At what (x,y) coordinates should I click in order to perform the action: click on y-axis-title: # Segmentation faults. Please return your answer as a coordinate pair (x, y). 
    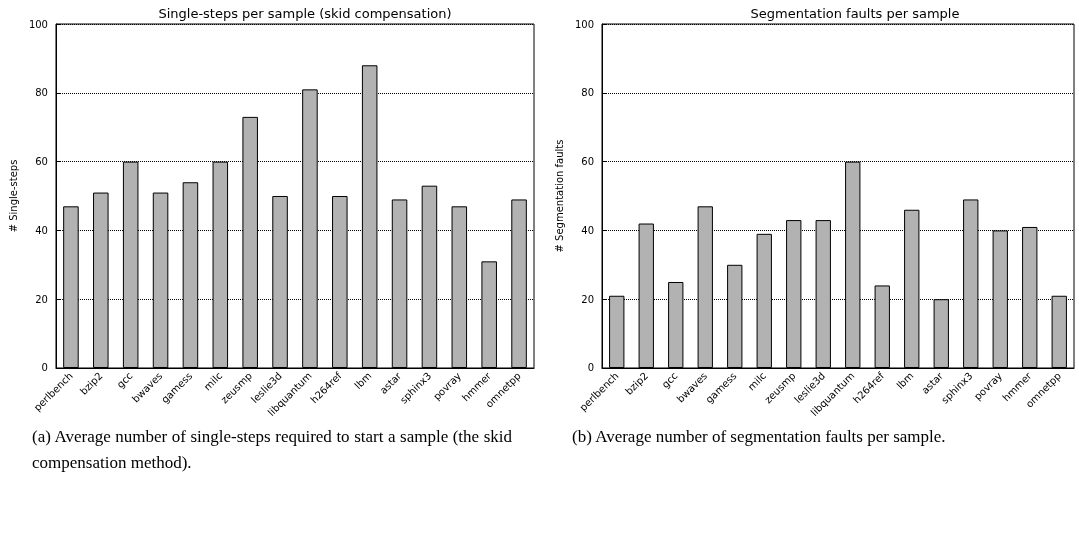
    Looking at the image, I should click on (559, 196).